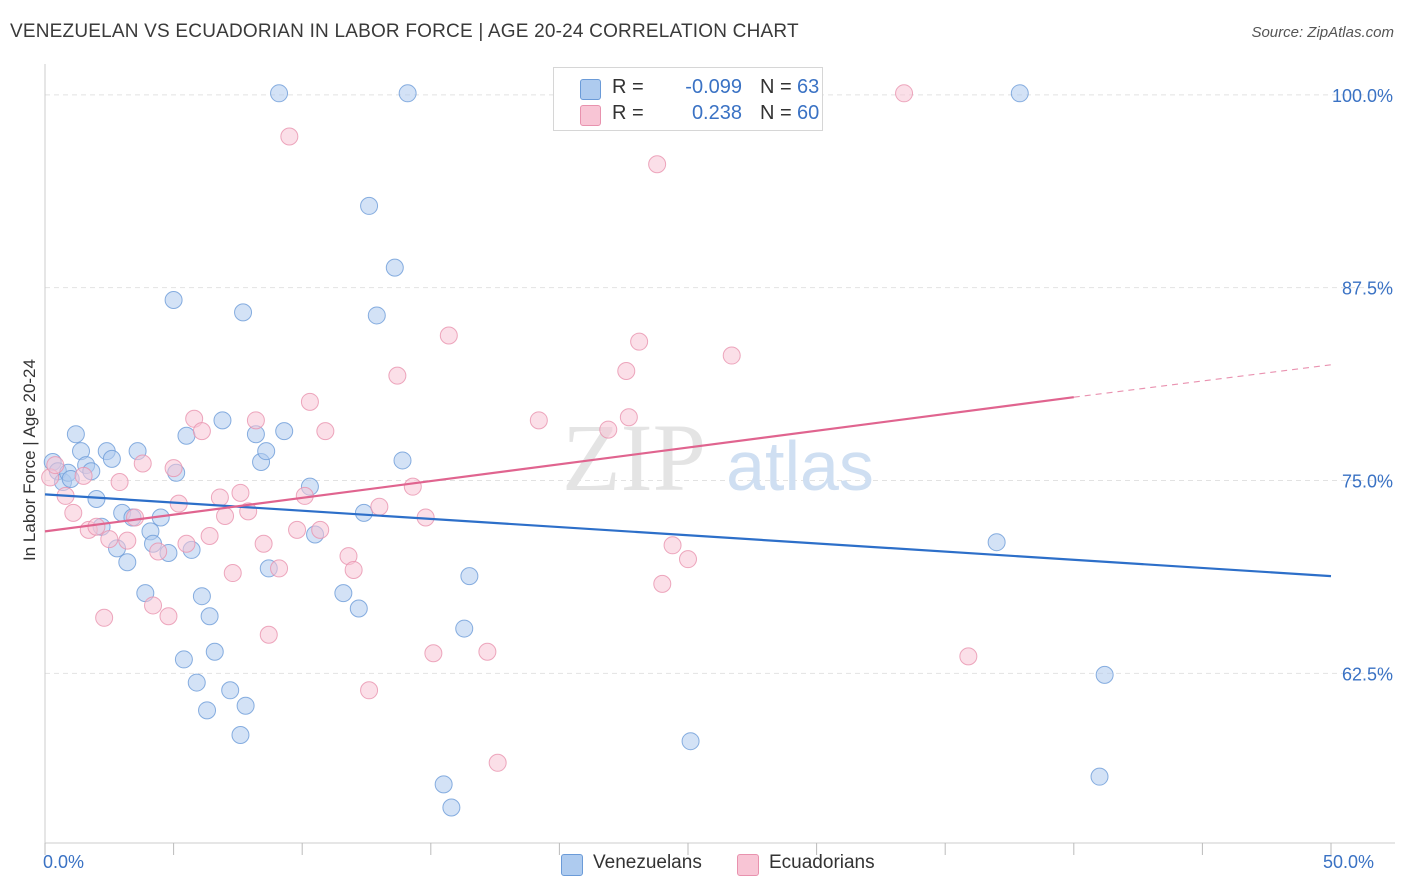  I want to click on x-tick-label-min: 0.0%, so click(64, 862).